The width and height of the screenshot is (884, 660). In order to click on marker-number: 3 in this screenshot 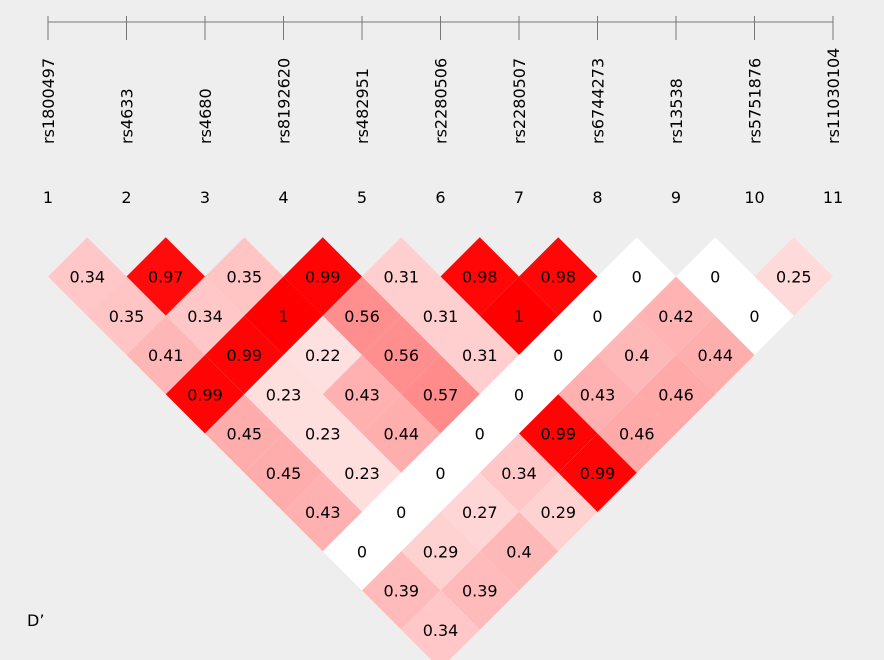, I will do `click(205, 197)`.